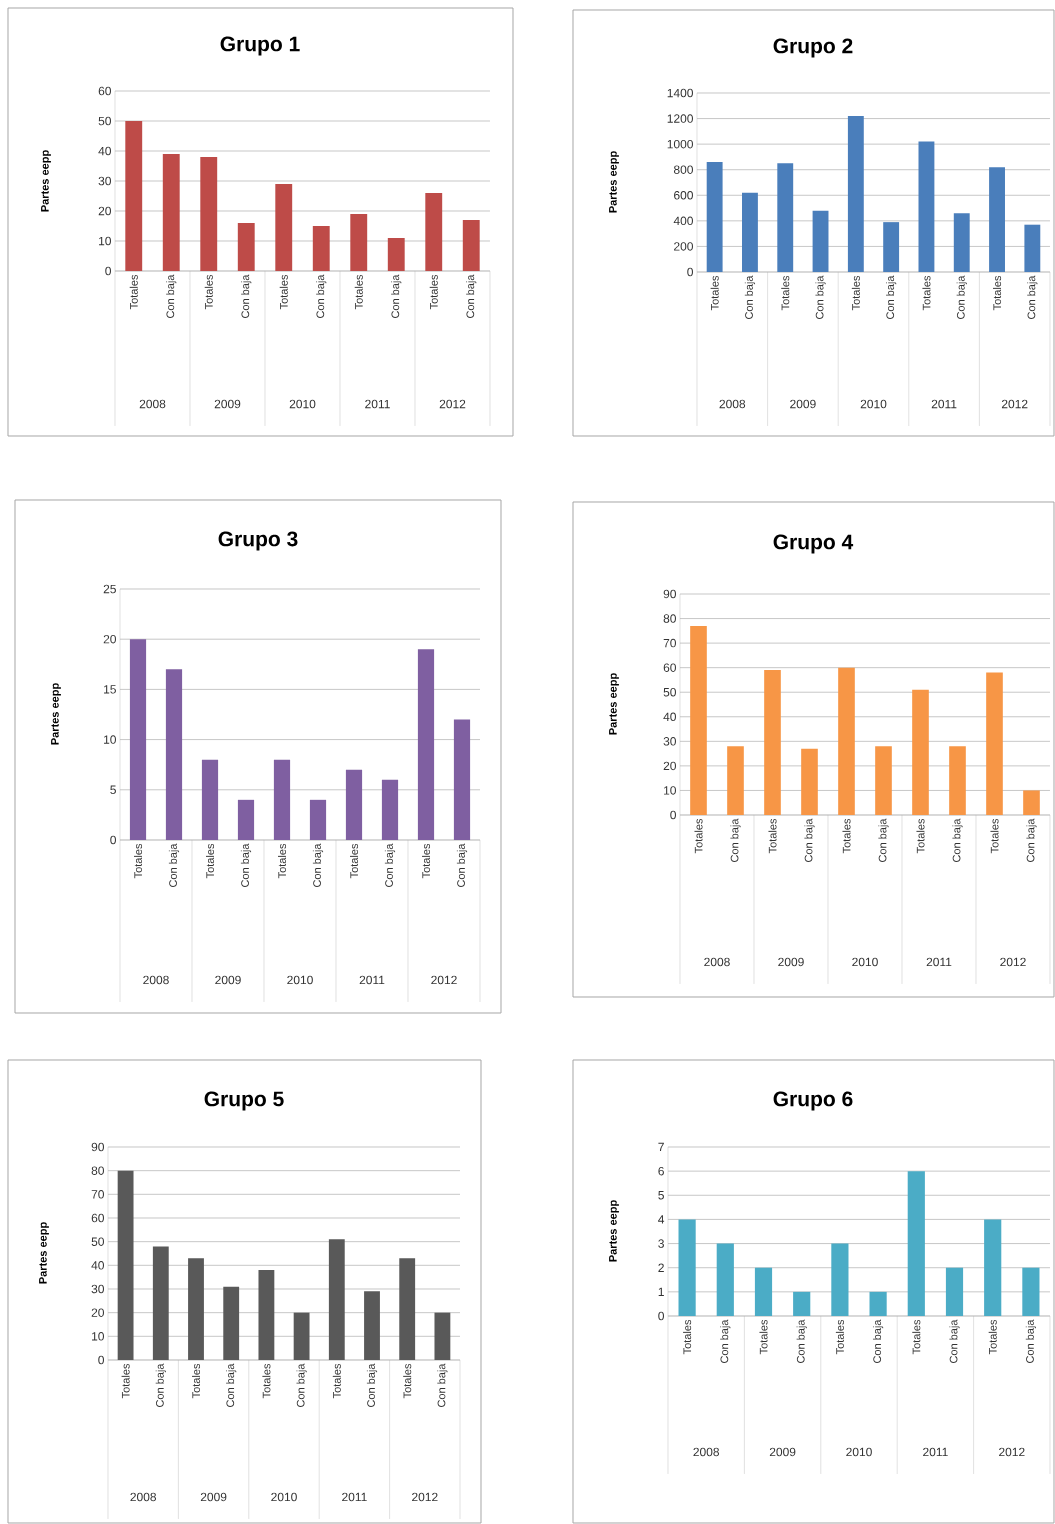 This screenshot has width=1055, height=1524. I want to click on y-tick-label: 6, so click(661, 1171).